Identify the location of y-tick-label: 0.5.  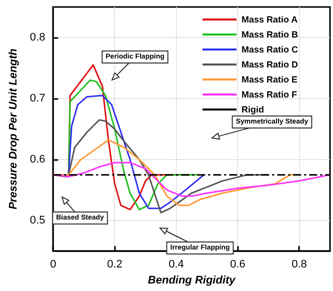
(38, 220).